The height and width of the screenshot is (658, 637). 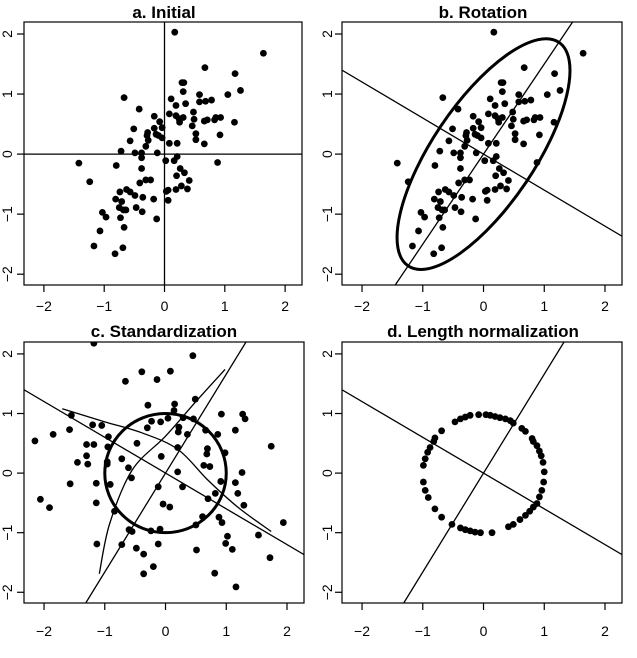 What do you see at coordinates (484, 306) in the screenshot?
I see `x-tick-label: 0` at bounding box center [484, 306].